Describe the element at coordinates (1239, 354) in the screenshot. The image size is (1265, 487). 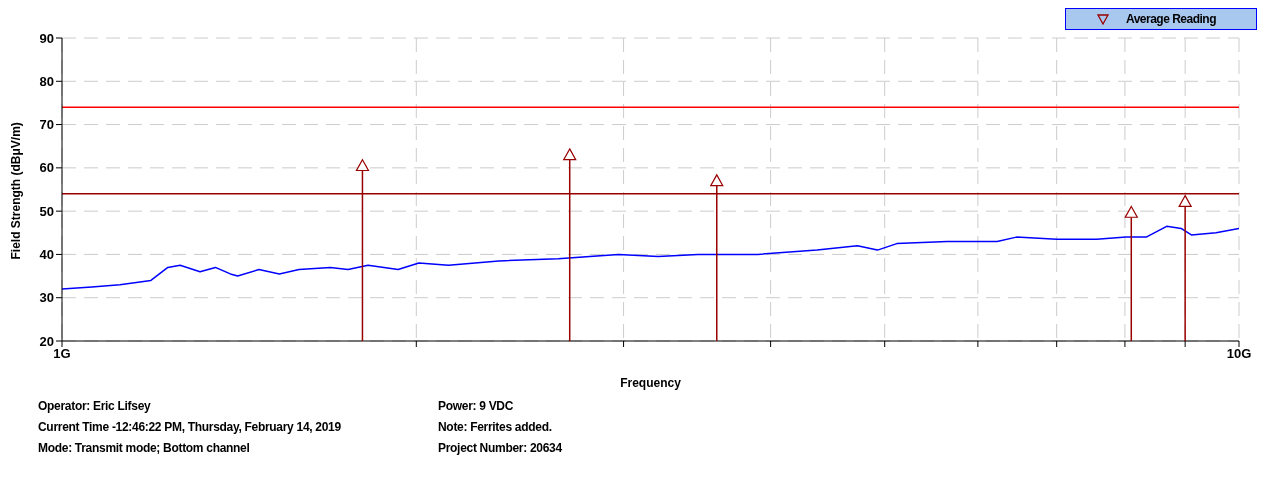
I see `x-tick-label: 10G` at that location.